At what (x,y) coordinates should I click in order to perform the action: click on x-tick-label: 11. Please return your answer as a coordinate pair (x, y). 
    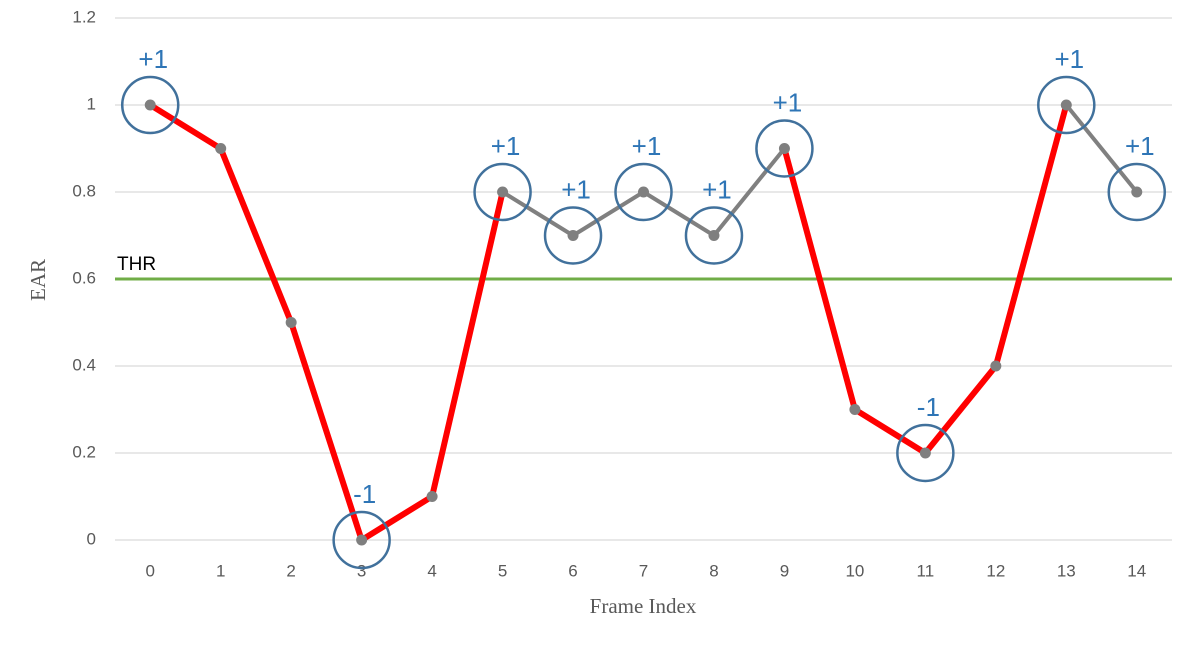
    Looking at the image, I should click on (926, 570).